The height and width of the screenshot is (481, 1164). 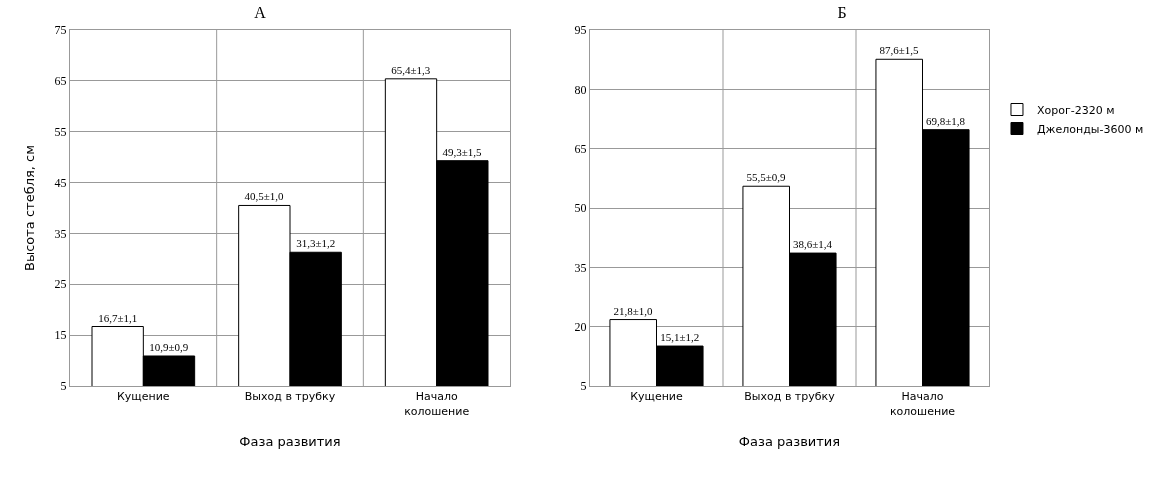 What do you see at coordinates (1090, 129) in the screenshot?
I see `legend-label: Джелонды-3600 м` at bounding box center [1090, 129].